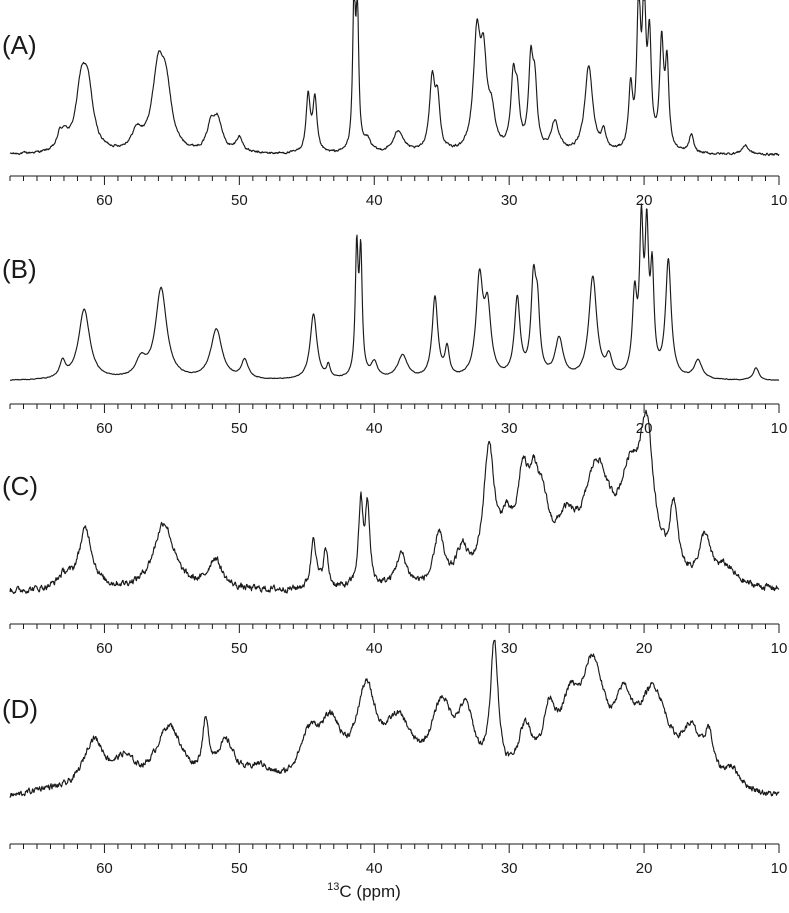 The width and height of the screenshot is (789, 913). I want to click on x-axis-label: 13C (ppm), so click(364, 891).